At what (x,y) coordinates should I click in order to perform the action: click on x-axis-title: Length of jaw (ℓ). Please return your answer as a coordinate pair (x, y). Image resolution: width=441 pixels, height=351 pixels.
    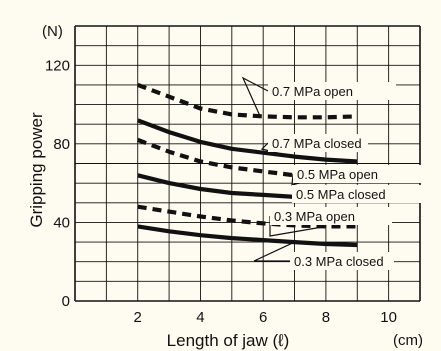
    Looking at the image, I should click on (228, 340).